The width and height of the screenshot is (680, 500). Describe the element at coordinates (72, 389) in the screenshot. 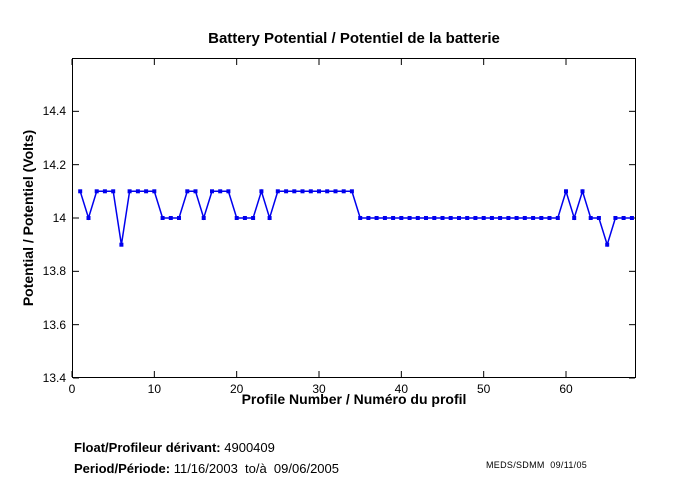

I see `x-tick-label: 0` at that location.